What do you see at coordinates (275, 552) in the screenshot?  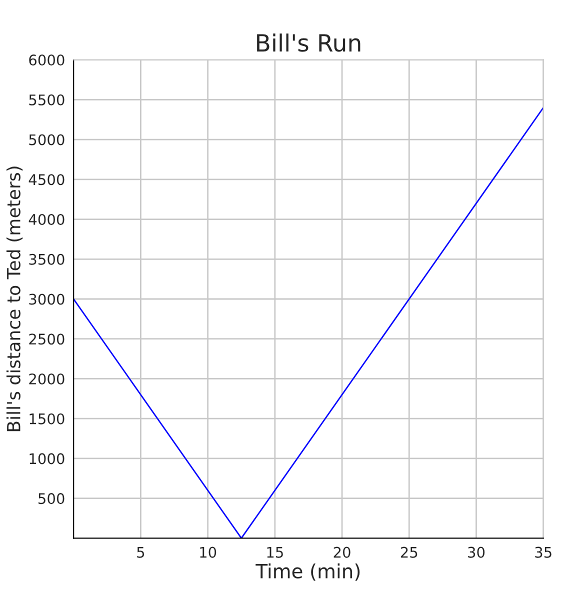 I see `x-tick-label: 15` at bounding box center [275, 552].